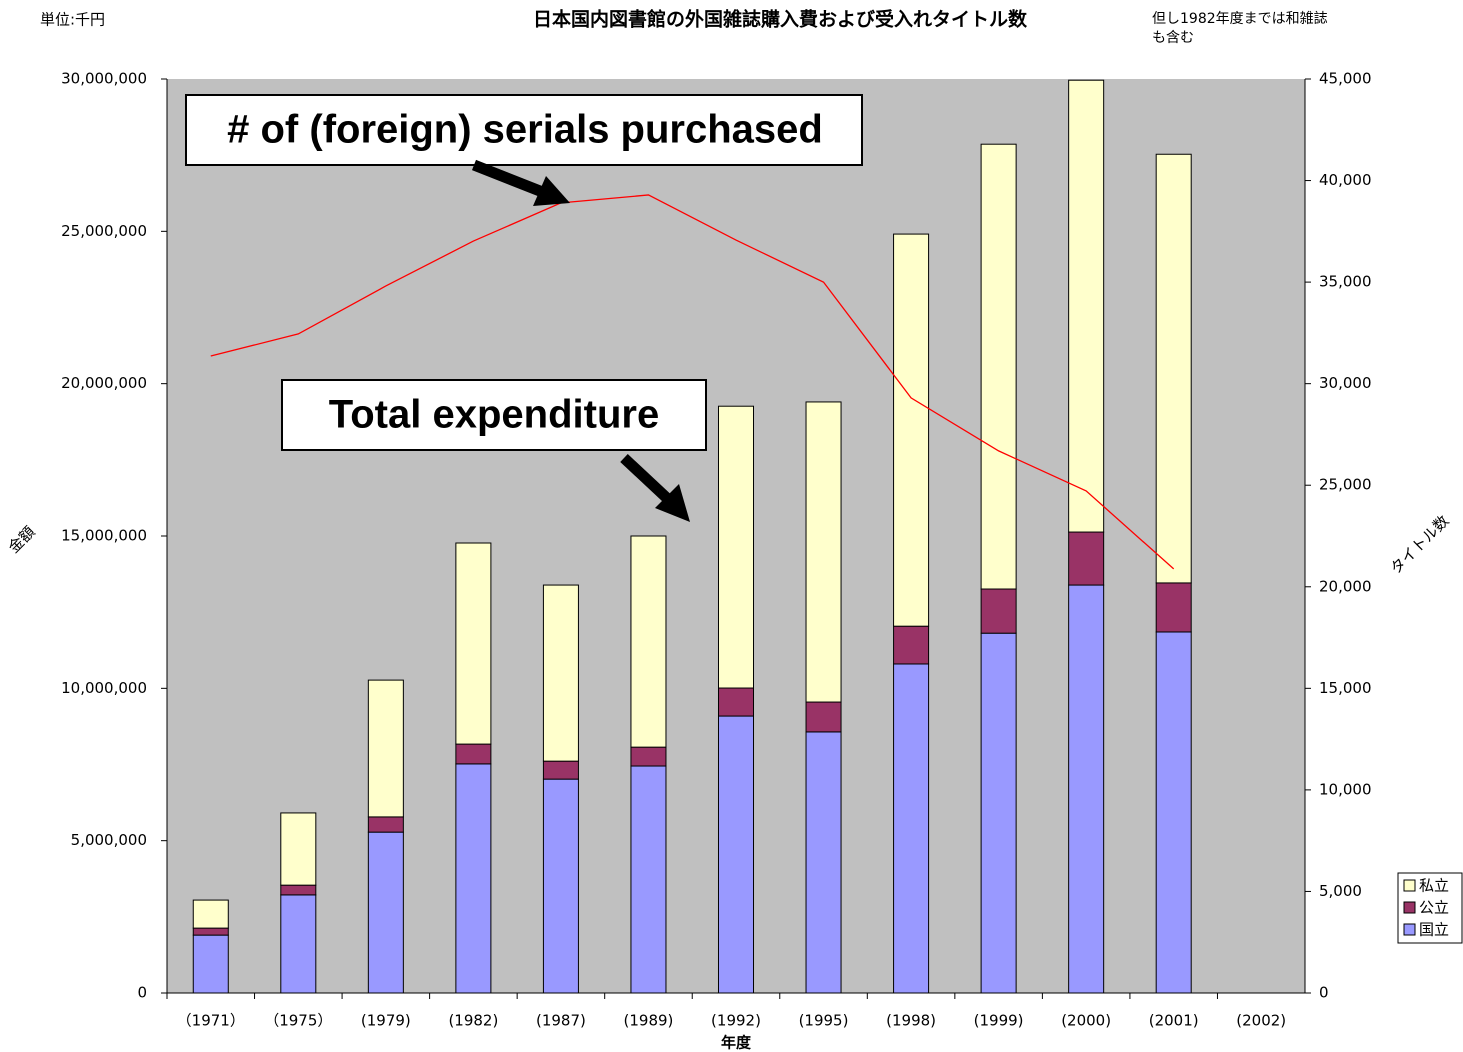  What do you see at coordinates (999, 1021) in the screenshot?
I see `x-tick-label: (1999)` at bounding box center [999, 1021].